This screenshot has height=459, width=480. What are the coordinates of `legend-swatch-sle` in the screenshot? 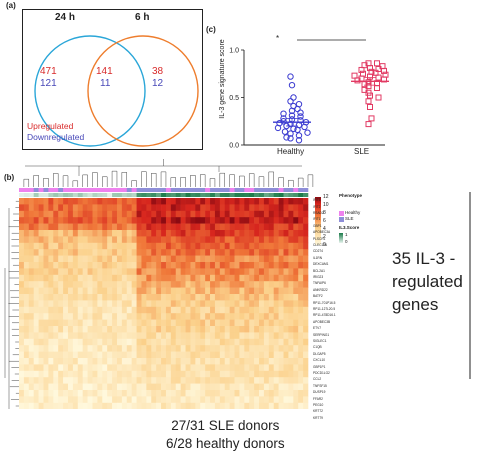 It's located at (341, 219).